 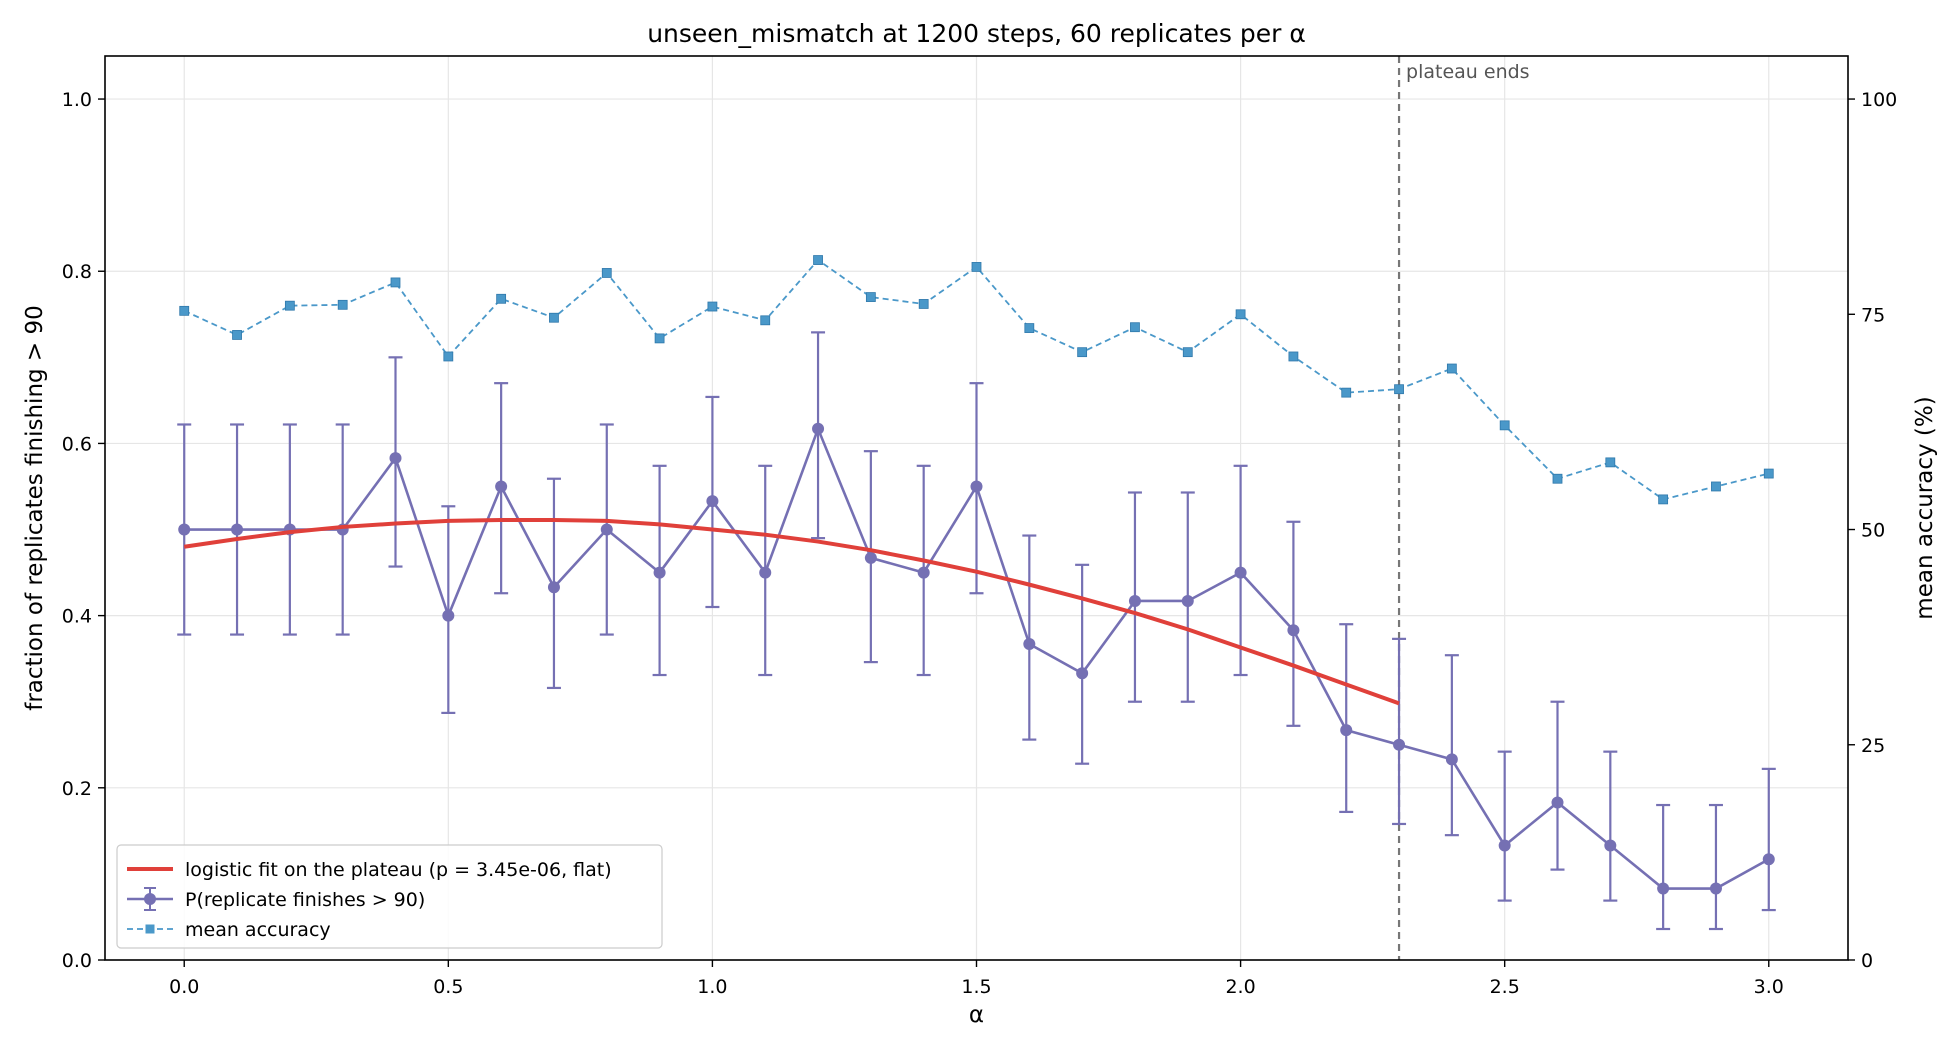 I want to click on legend-entry-accuracy: mean accuracy, so click(x=229, y=930).